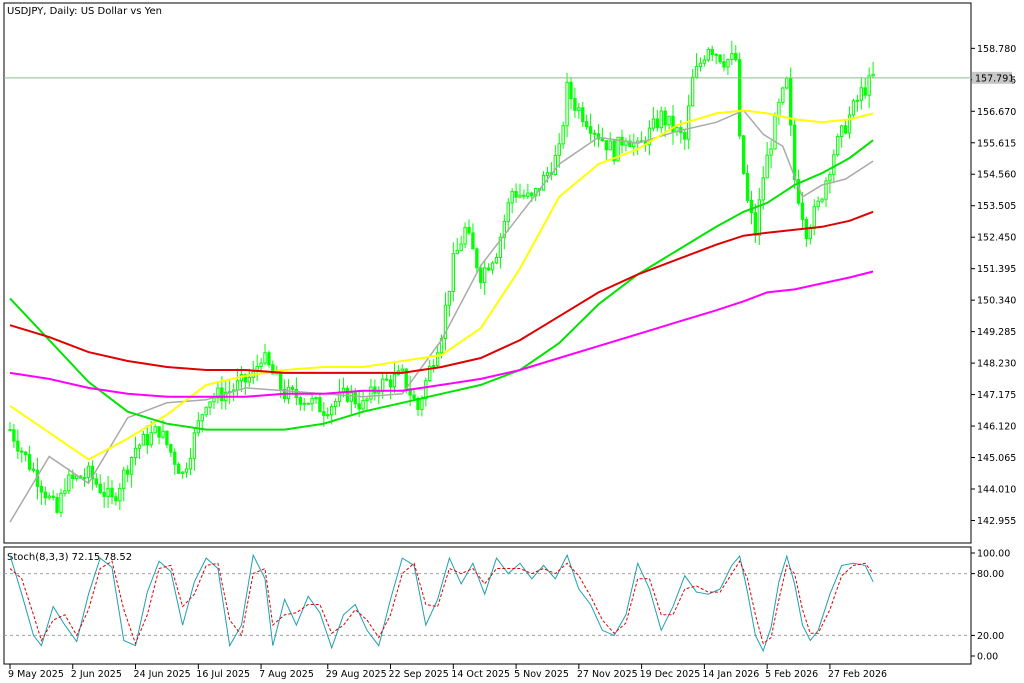  I want to click on stoch-y-tick-label: 20.00, so click(990, 636).